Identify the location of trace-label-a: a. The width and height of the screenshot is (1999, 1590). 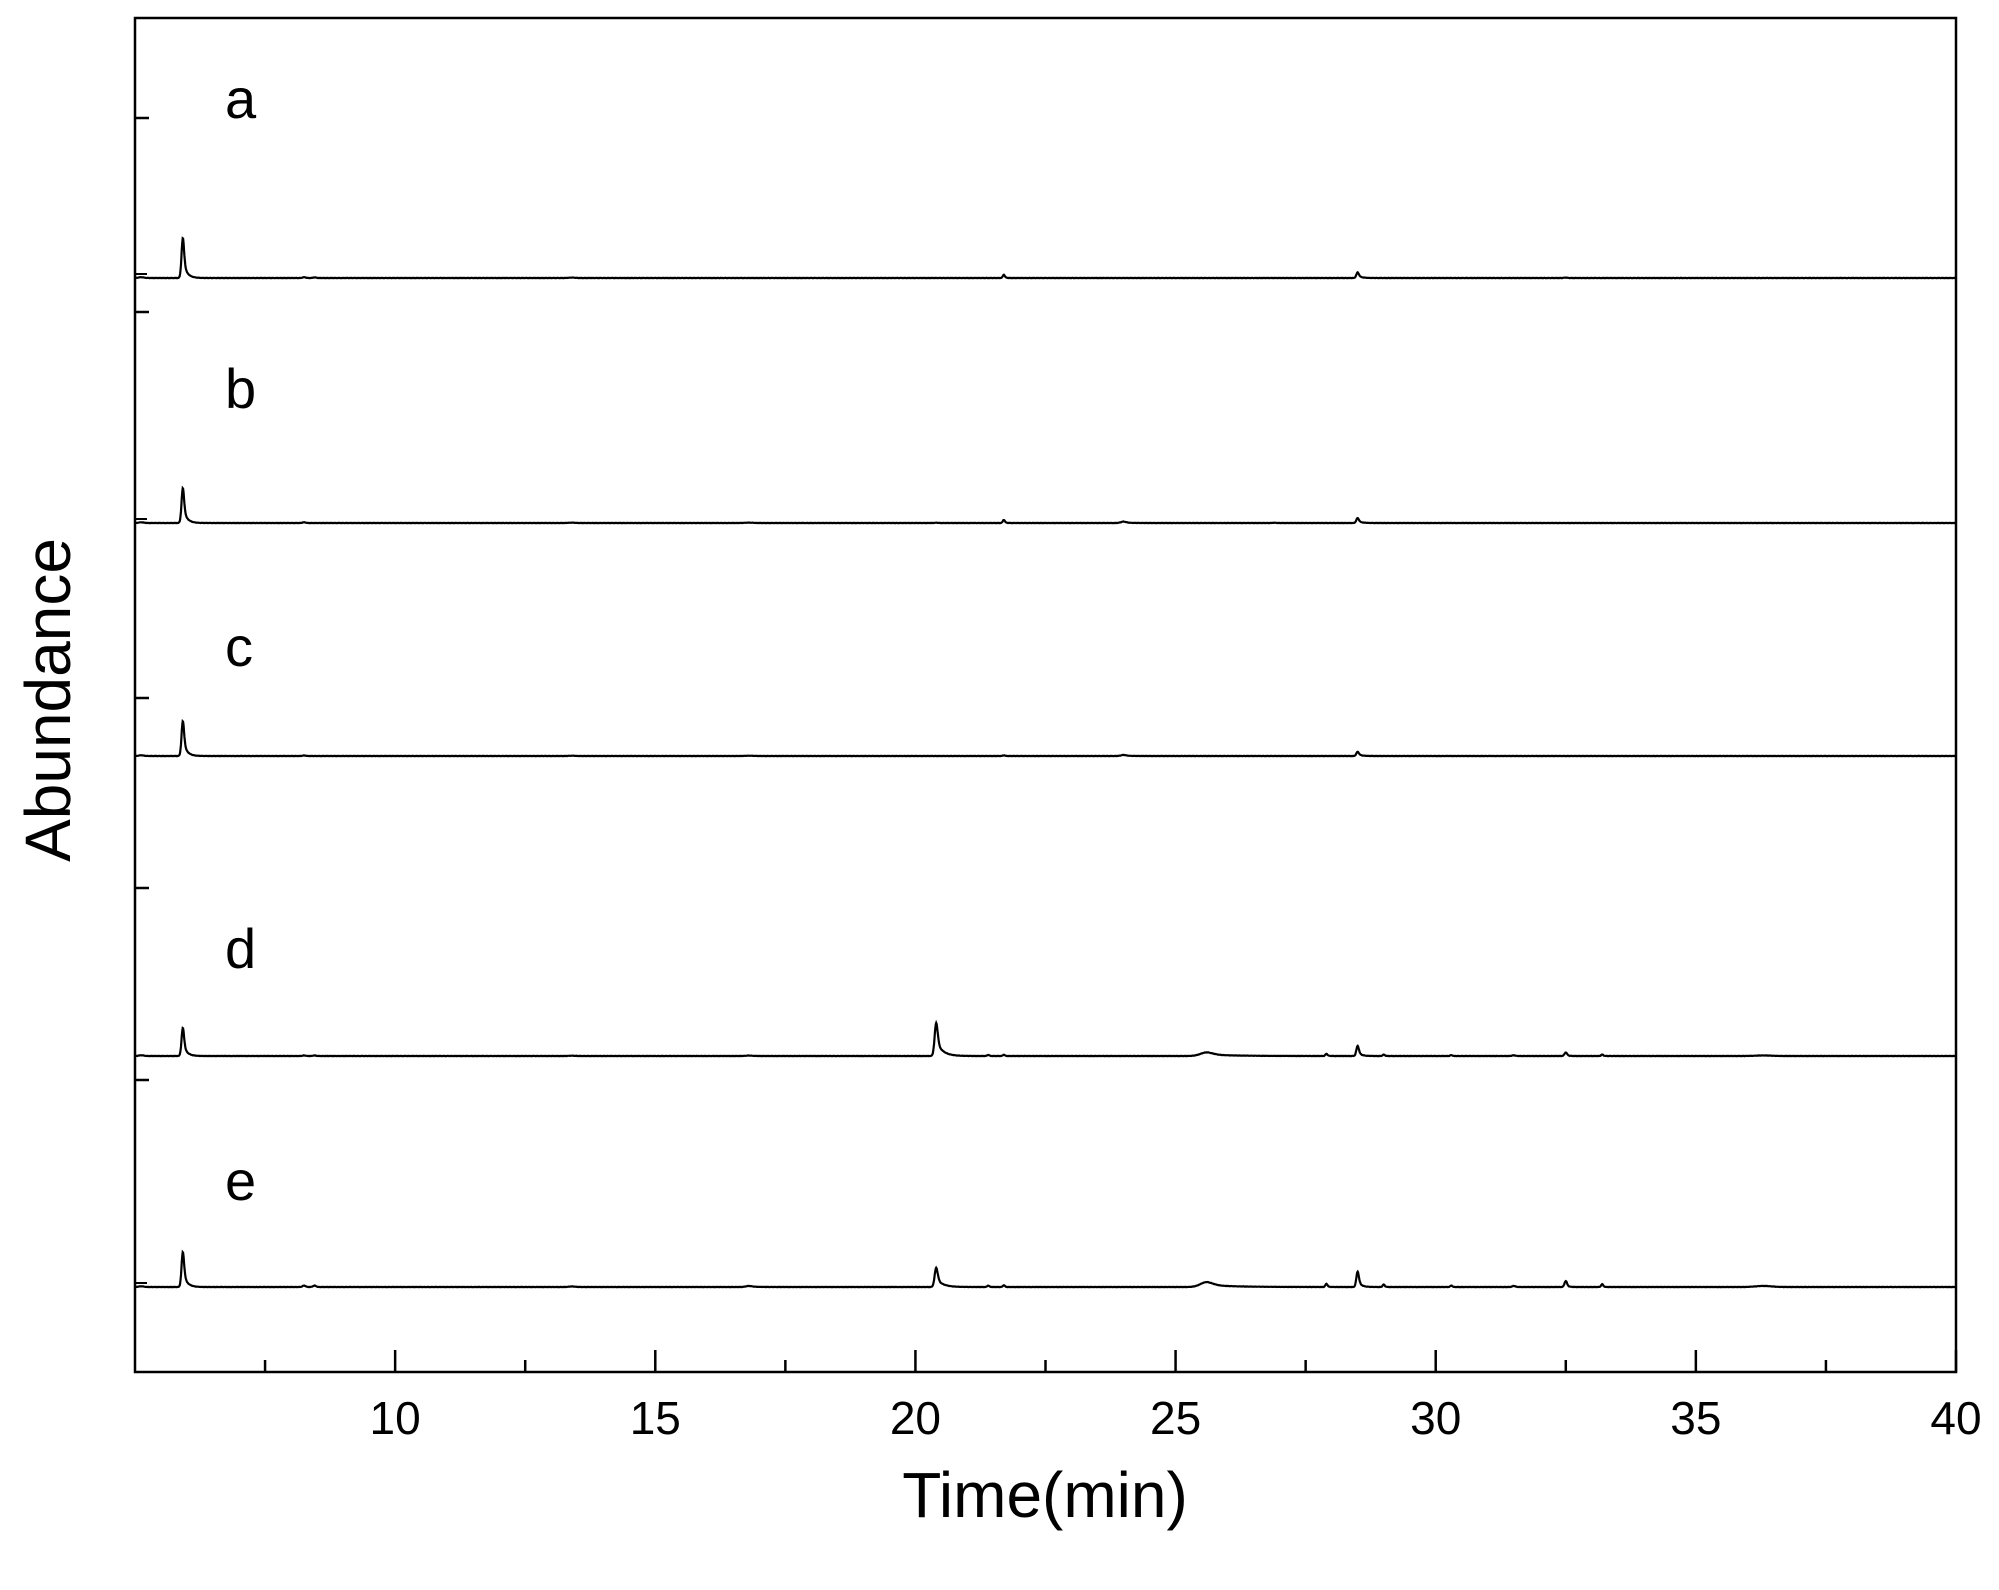
(241, 98).